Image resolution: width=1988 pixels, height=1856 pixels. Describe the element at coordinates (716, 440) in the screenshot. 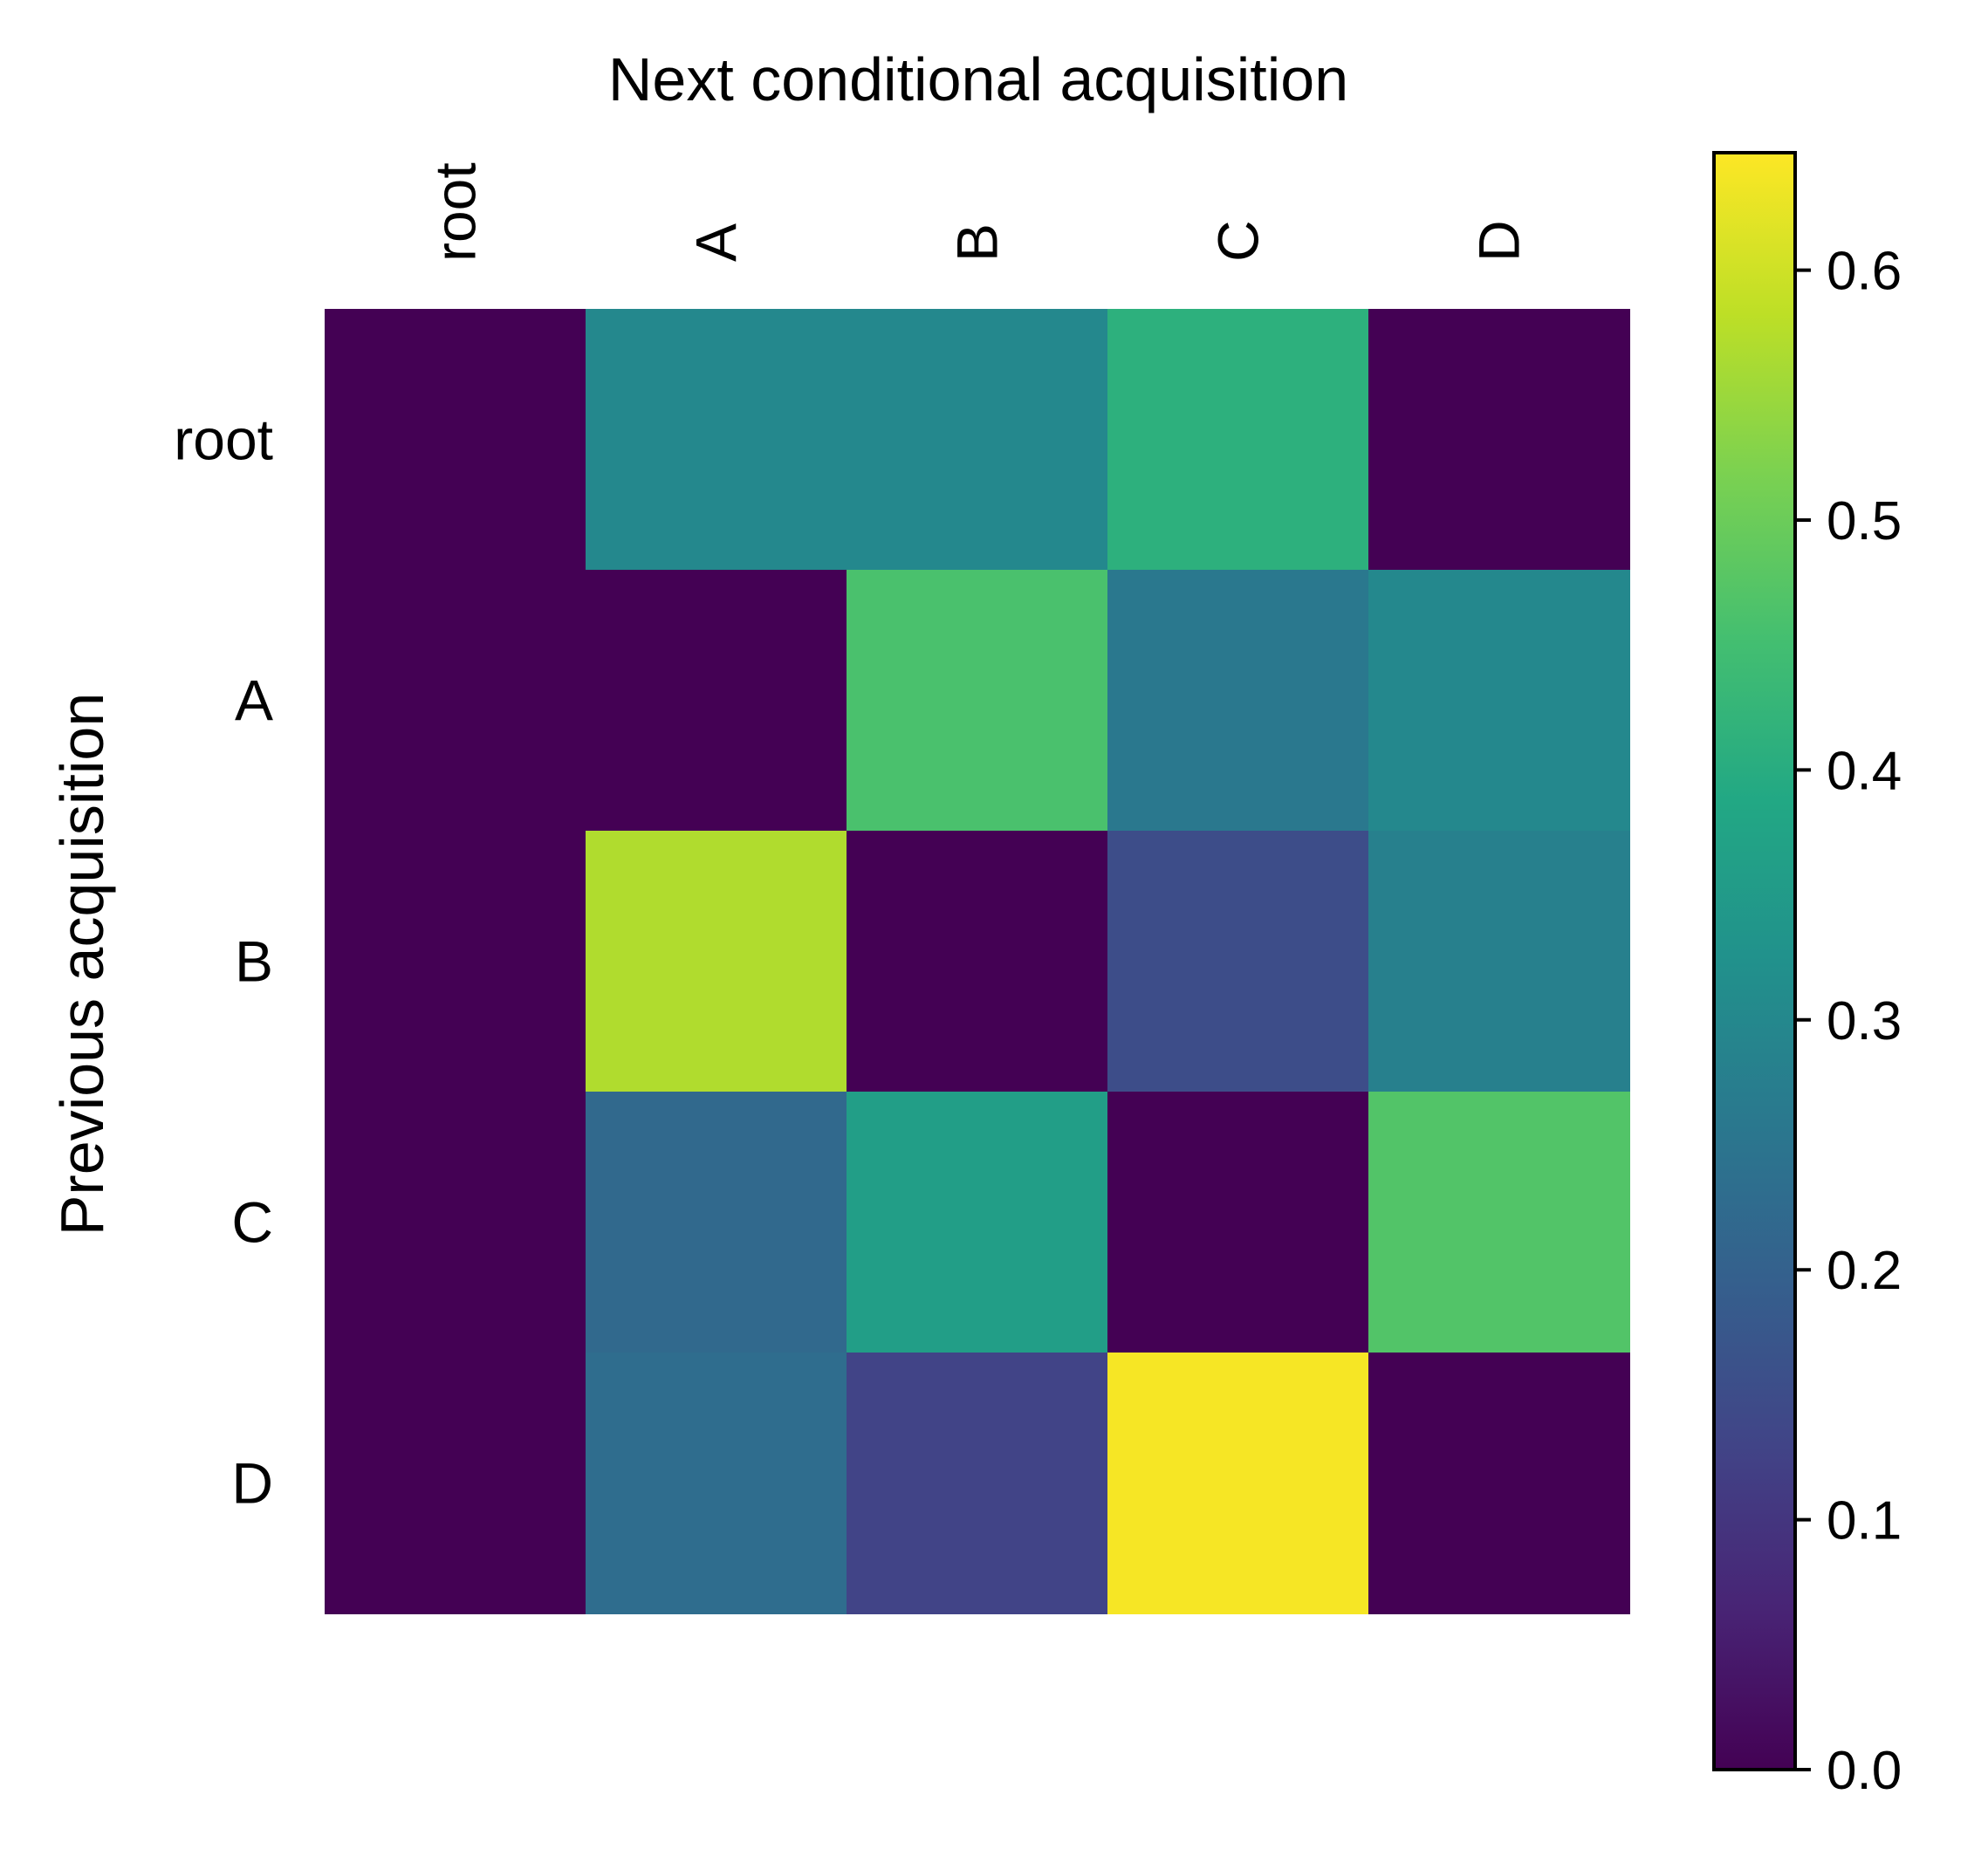

I see `heatmap-cell-root-A` at that location.